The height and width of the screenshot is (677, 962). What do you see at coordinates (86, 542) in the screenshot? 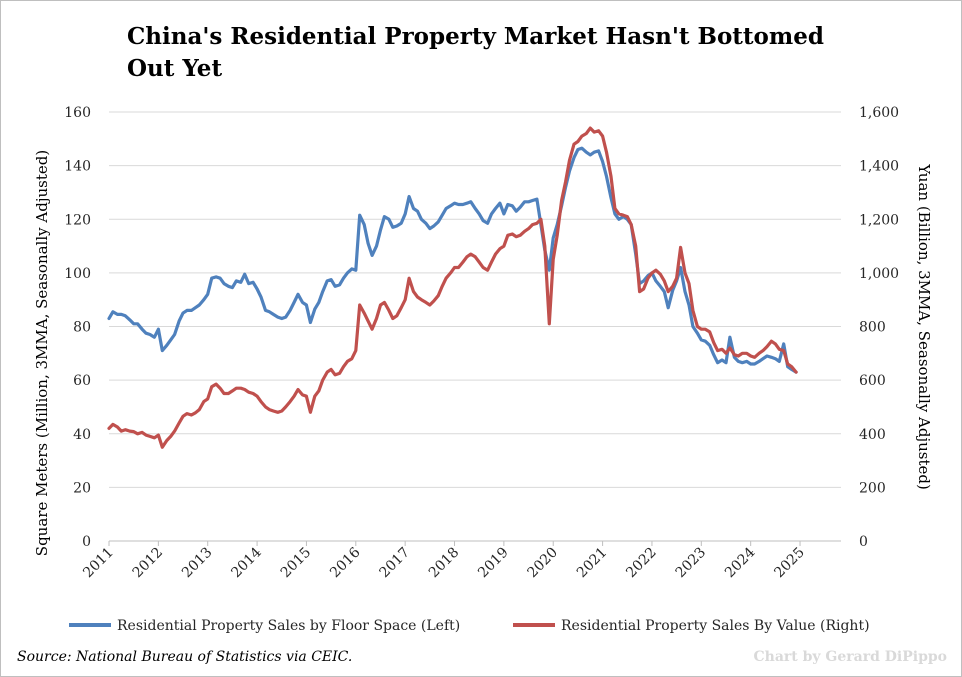
I see `left-tick-label: 0` at bounding box center [86, 542].